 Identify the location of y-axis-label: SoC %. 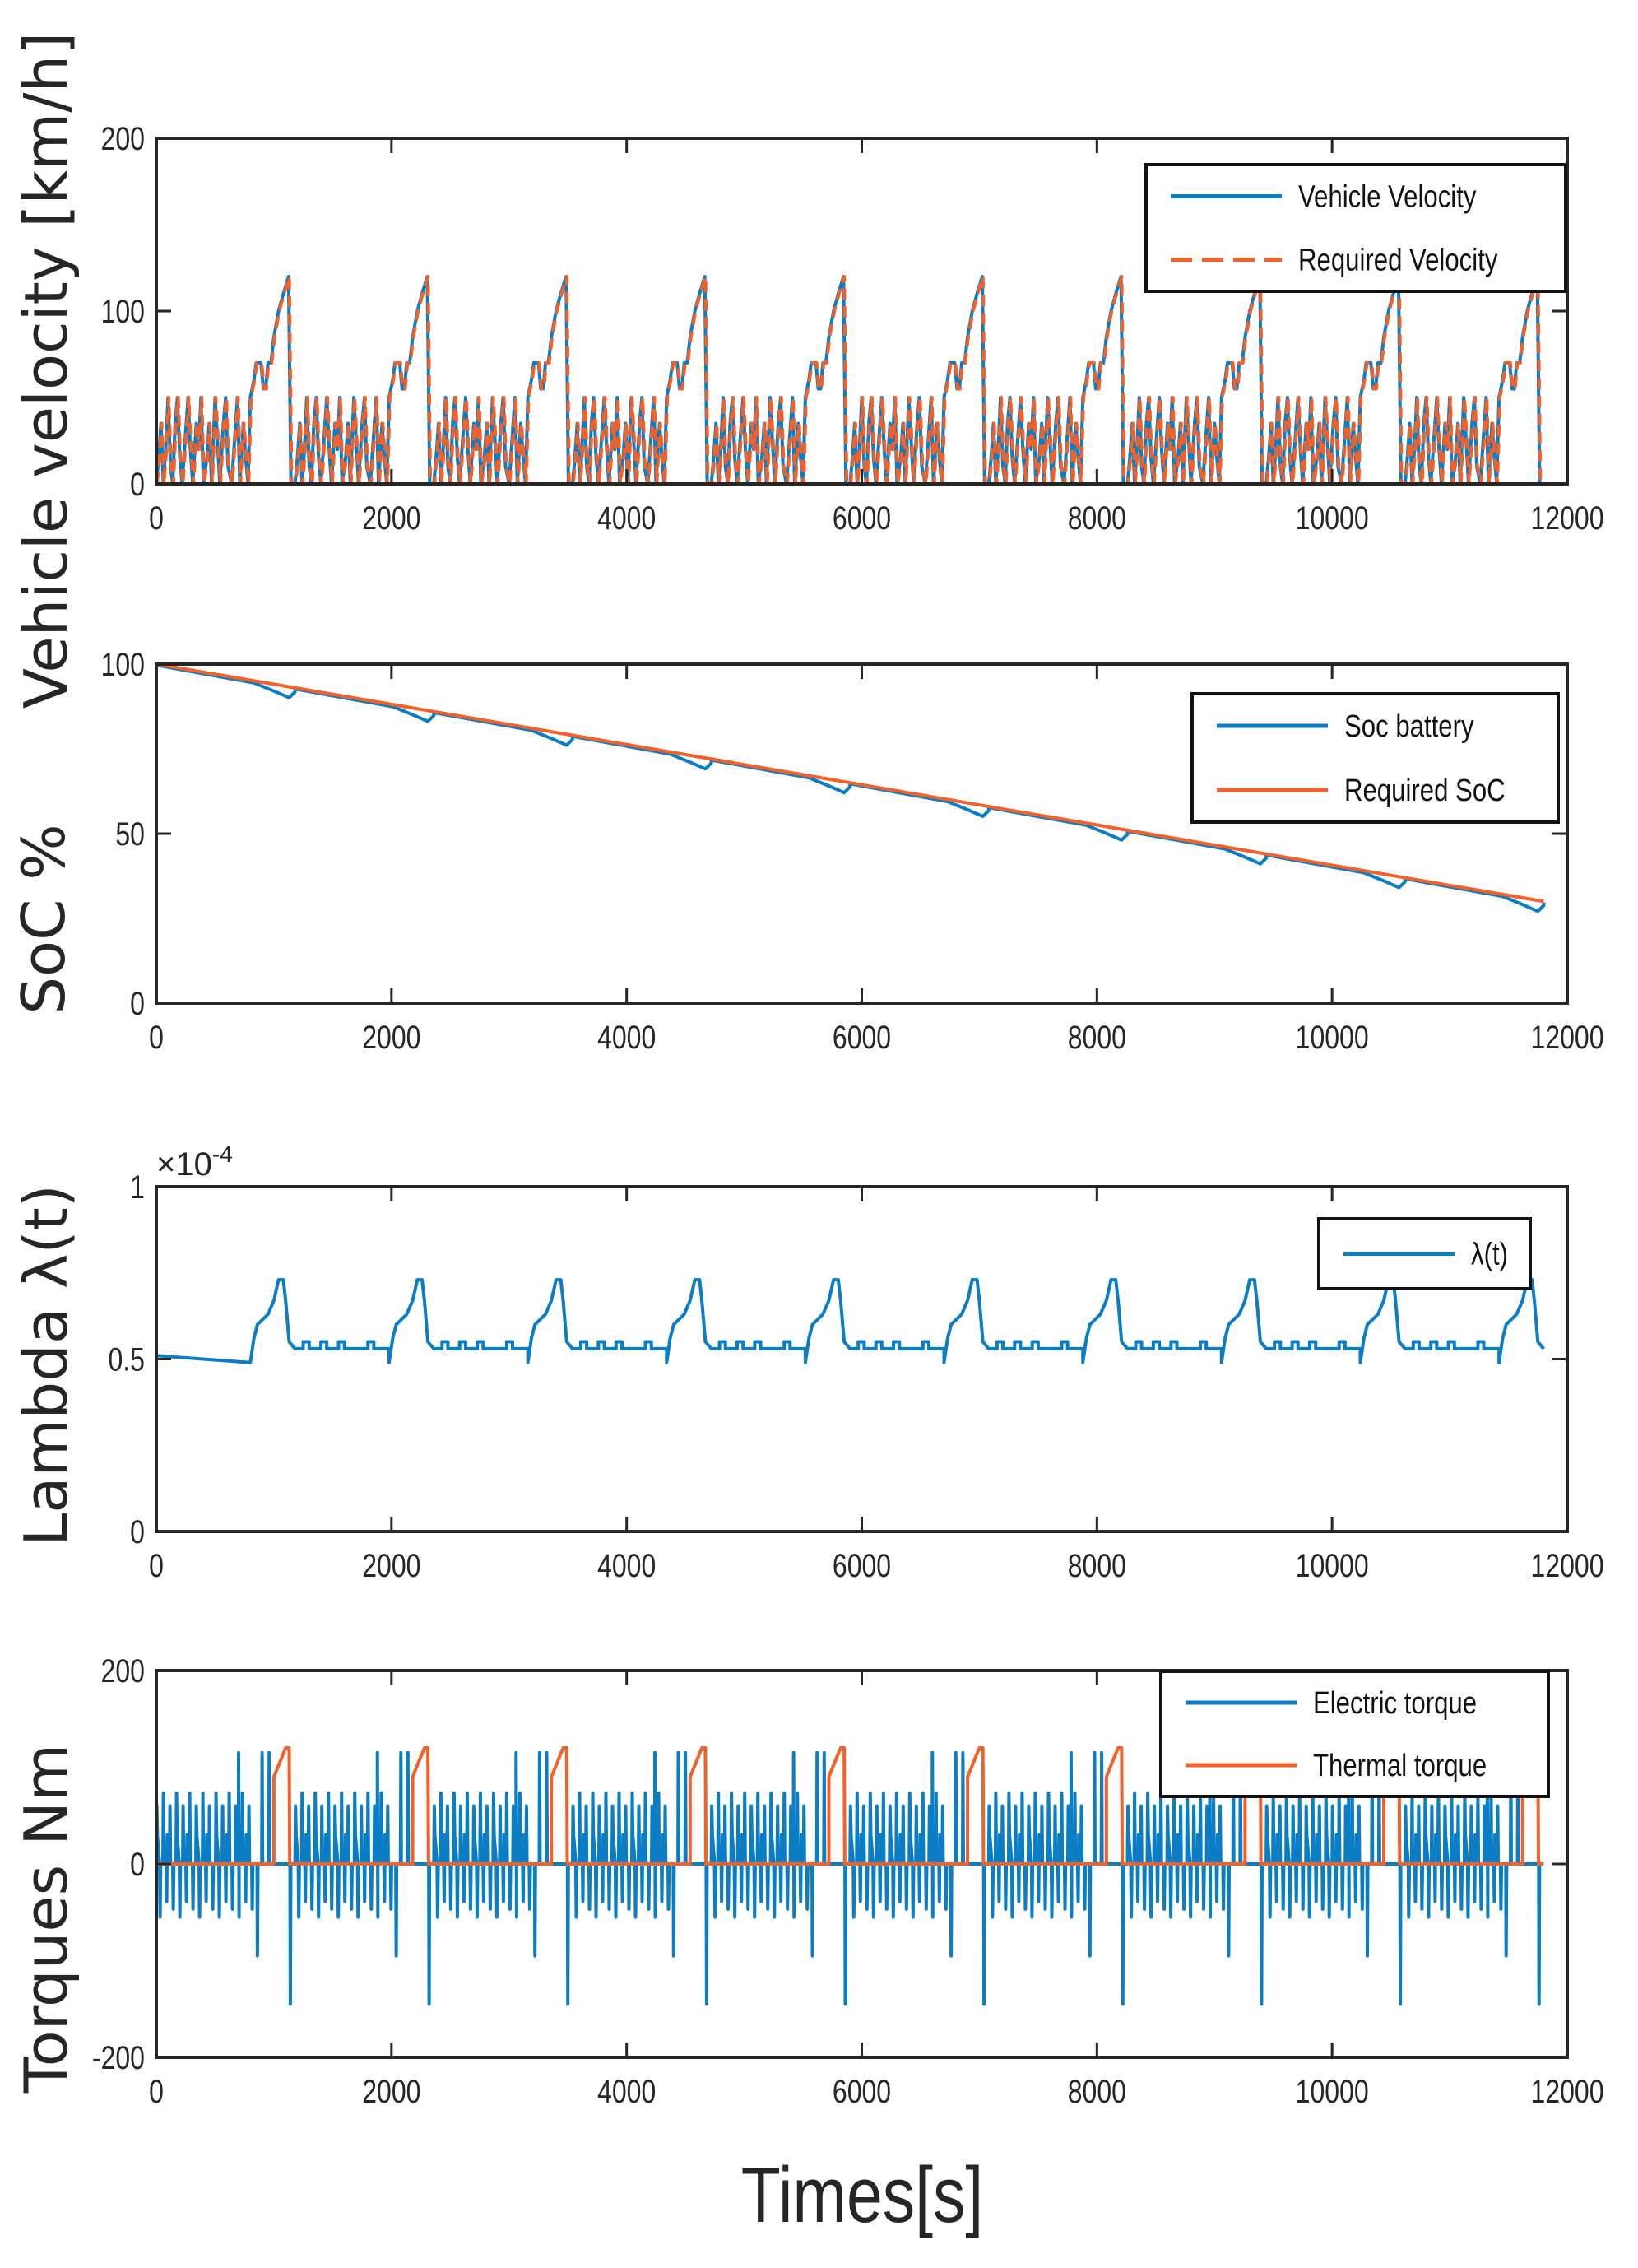
(43, 919).